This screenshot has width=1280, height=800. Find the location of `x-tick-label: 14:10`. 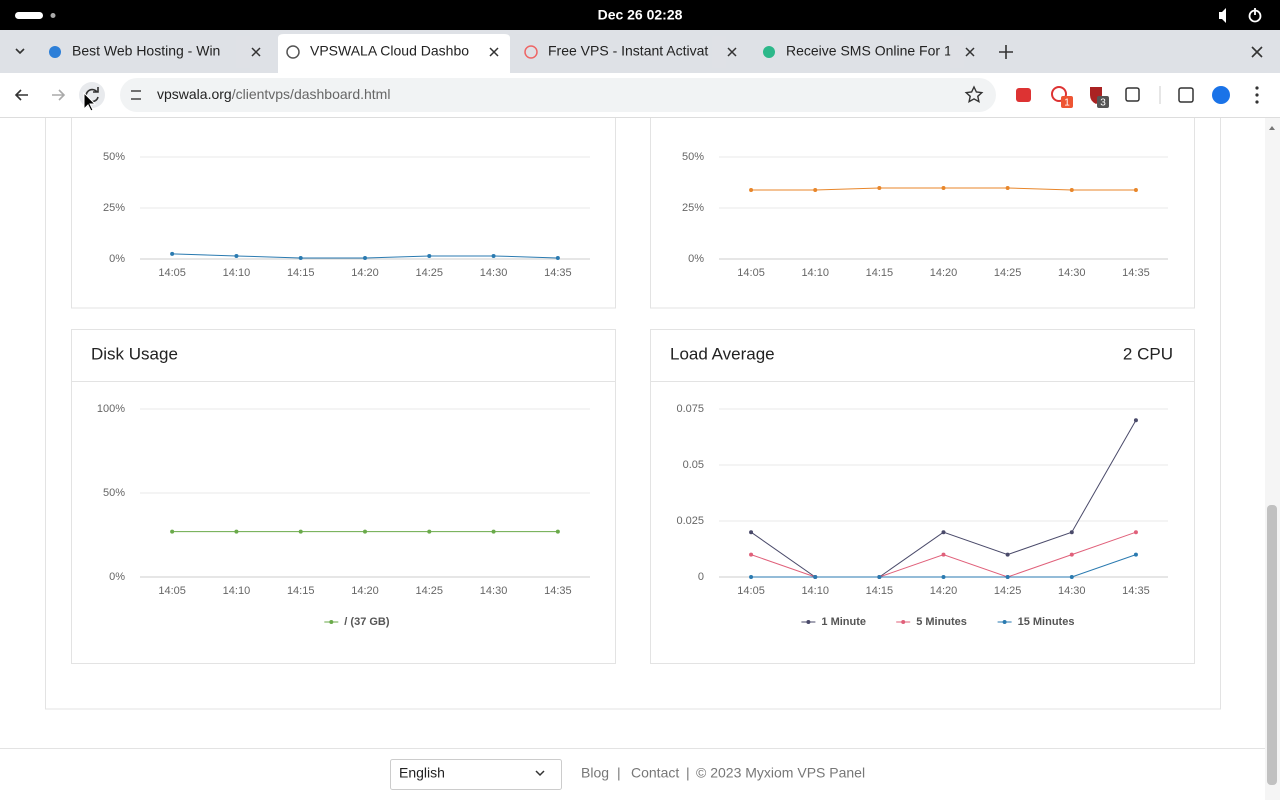

x-tick-label: 14:10 is located at coordinates (237, 591).